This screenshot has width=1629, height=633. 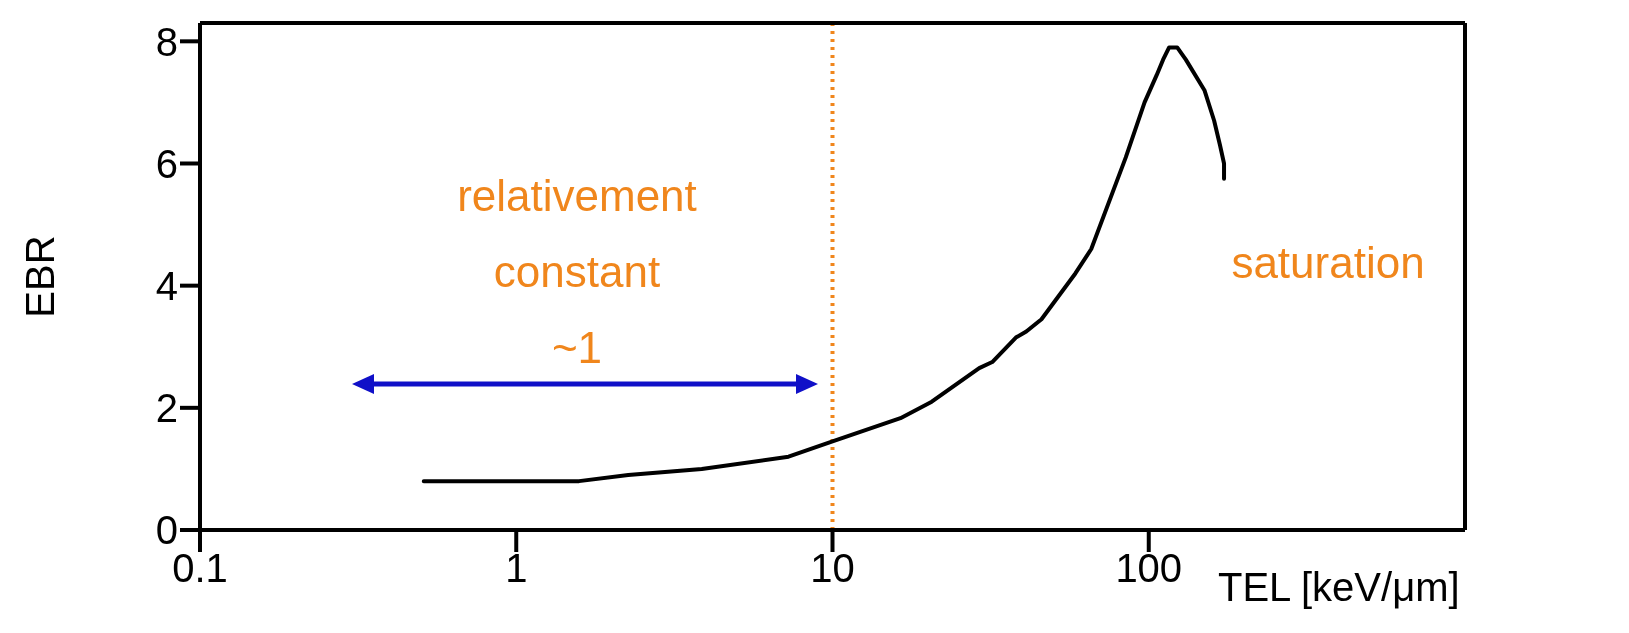 What do you see at coordinates (1328, 263) in the screenshot?
I see `annotation: saturation` at bounding box center [1328, 263].